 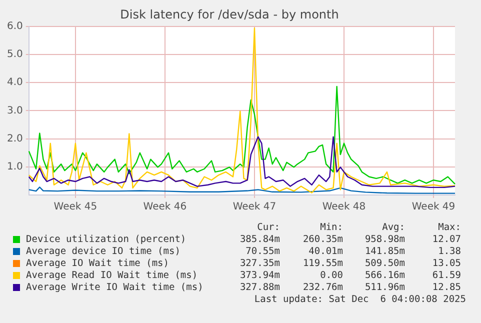 What do you see at coordinates (446, 288) in the screenshot?
I see `text: 12.85` at bounding box center [446, 288].